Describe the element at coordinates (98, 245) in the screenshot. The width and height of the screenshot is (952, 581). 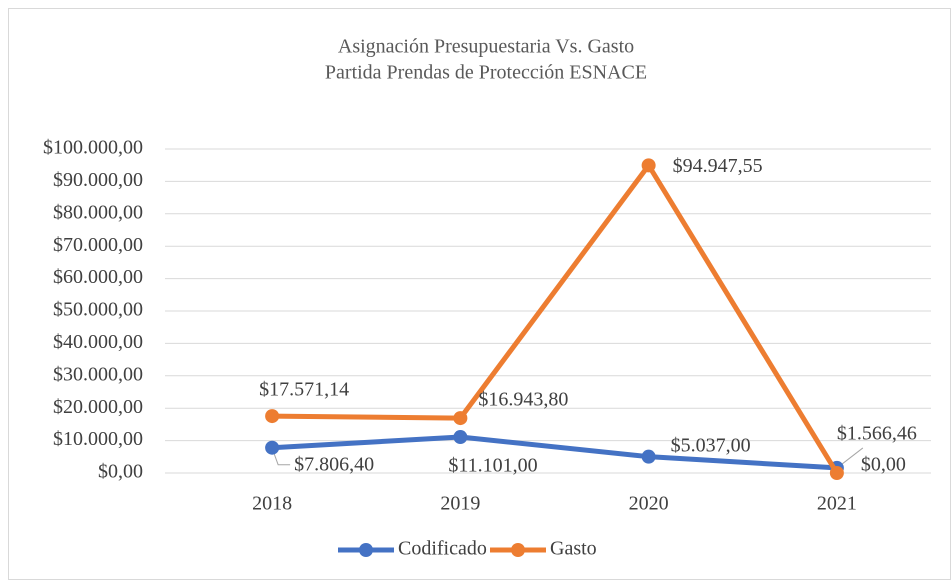
I see `y-tick-label: $70.000,00` at that location.